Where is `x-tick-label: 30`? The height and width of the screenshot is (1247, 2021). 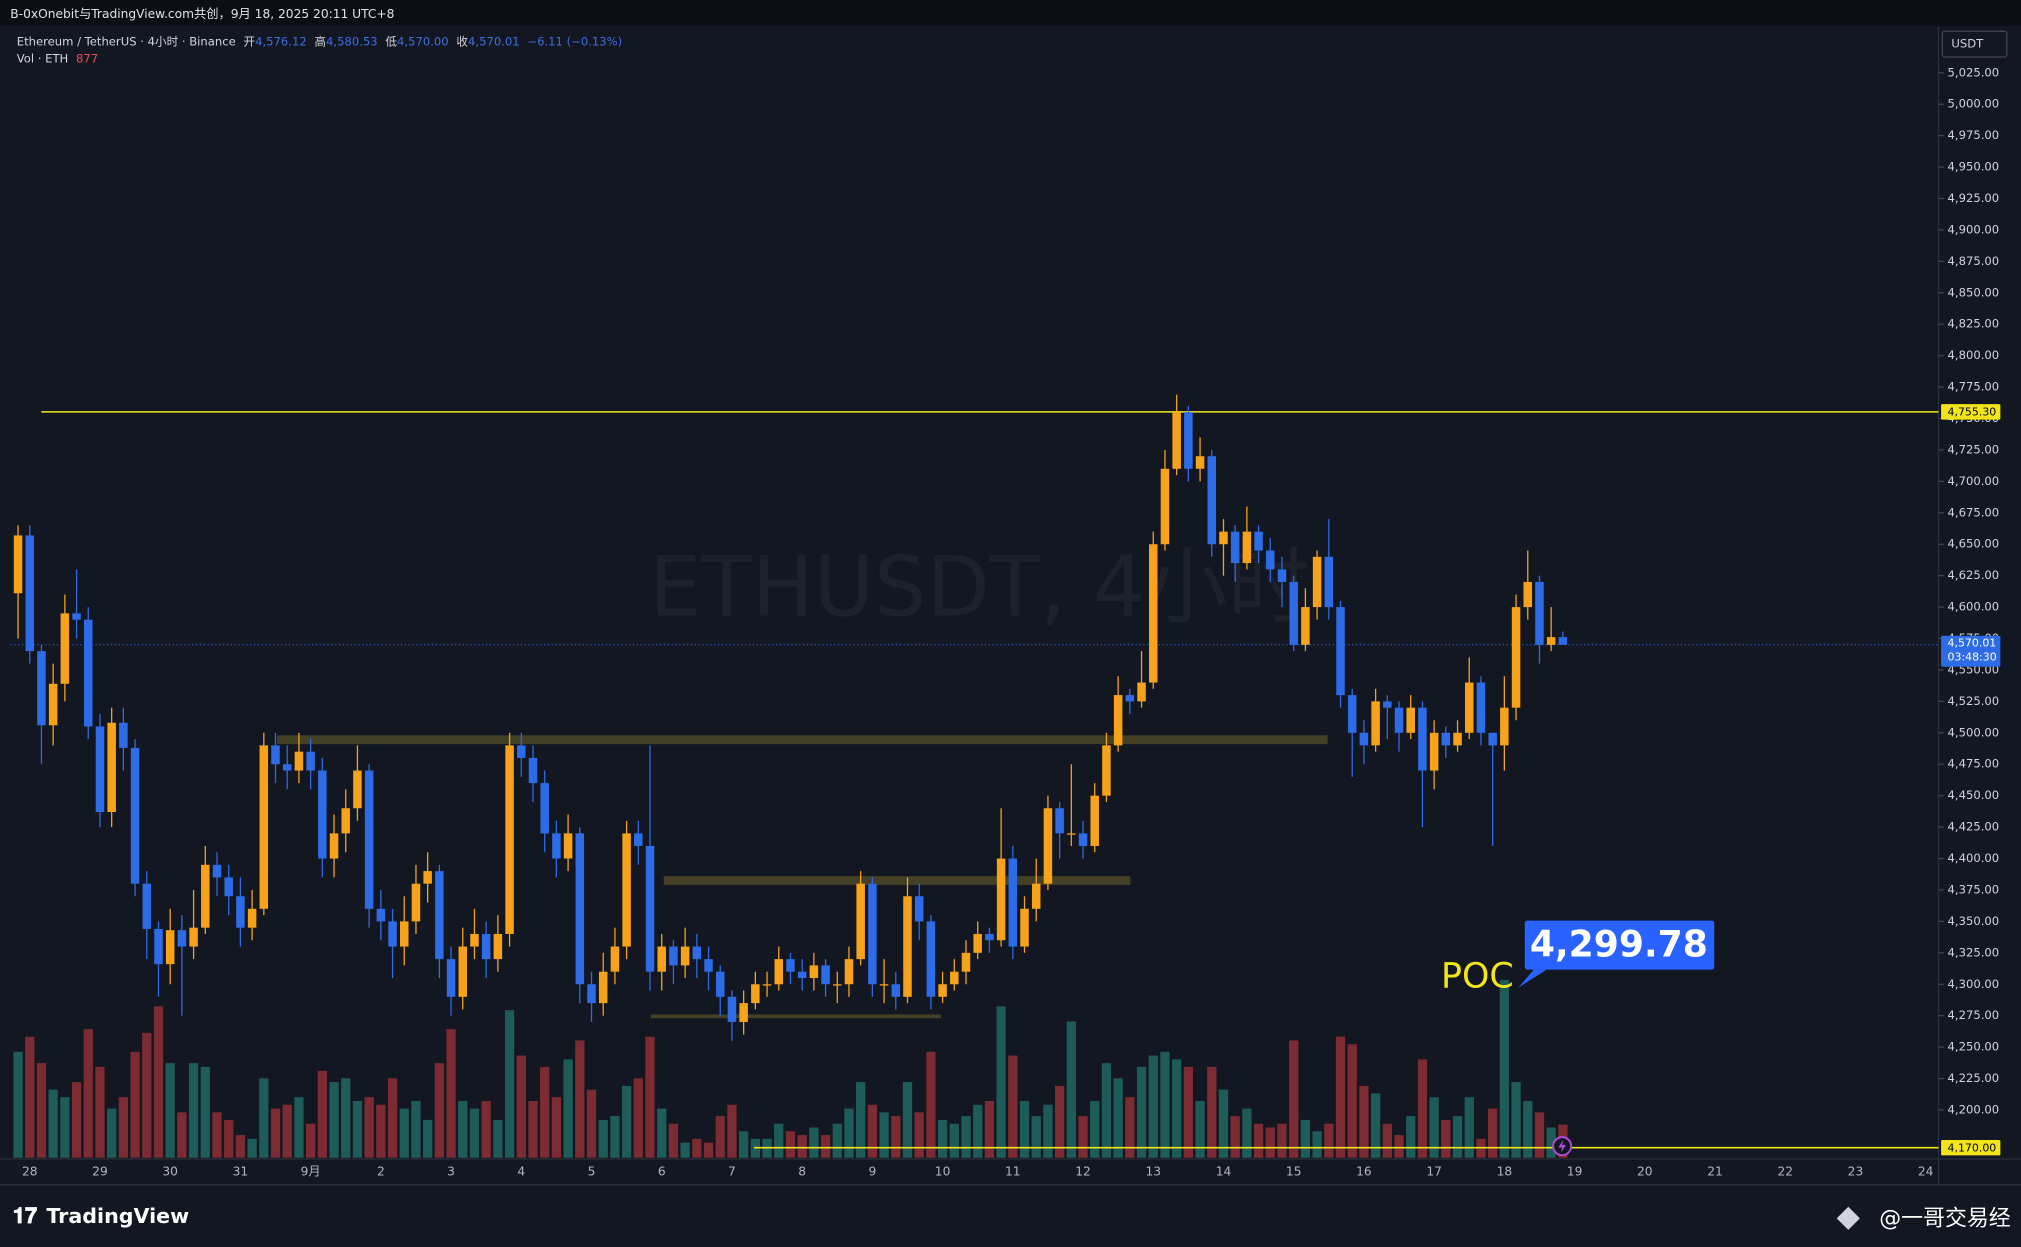 x-tick-label: 30 is located at coordinates (170, 1171).